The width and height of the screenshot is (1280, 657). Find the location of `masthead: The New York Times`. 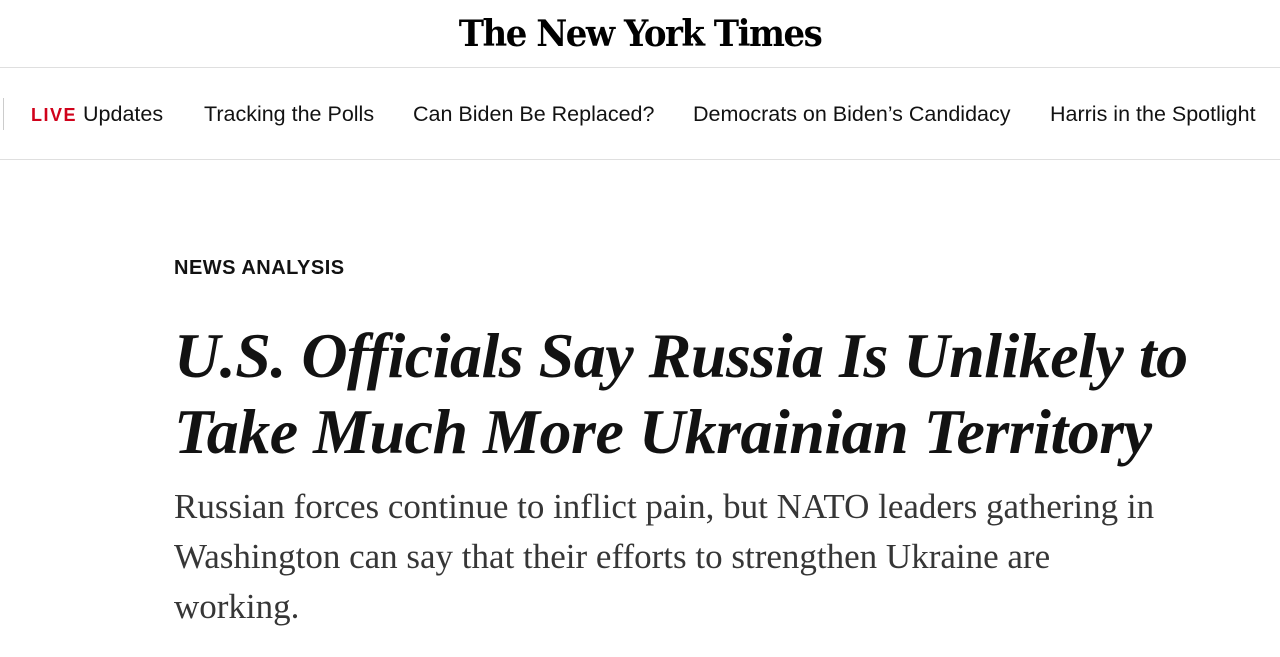

masthead: The New York Times is located at coordinates (640, 34).